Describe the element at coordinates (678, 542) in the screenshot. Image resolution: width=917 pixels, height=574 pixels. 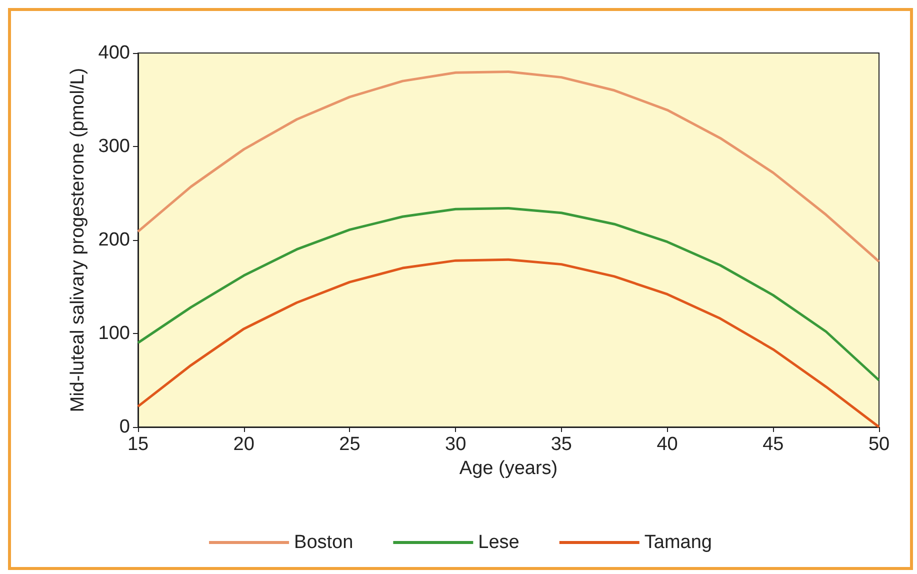
I see `legend-label: Tamang` at that location.